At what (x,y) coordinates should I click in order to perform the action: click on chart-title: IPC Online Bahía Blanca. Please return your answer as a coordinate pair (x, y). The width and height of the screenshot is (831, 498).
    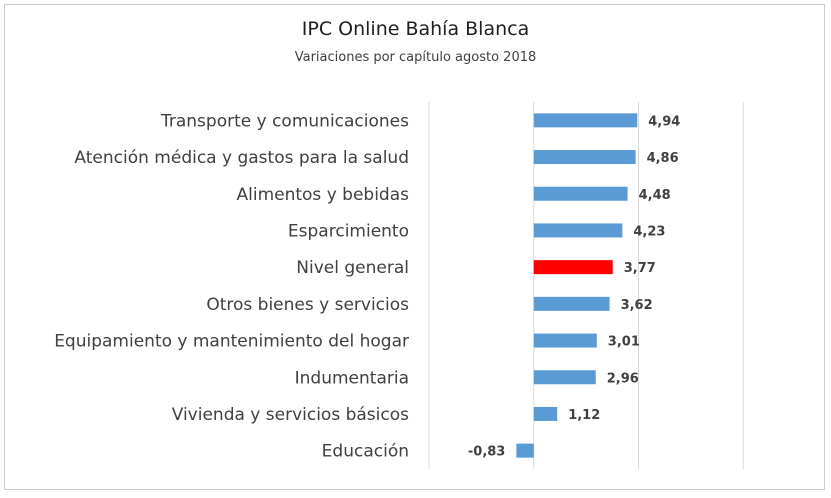
    Looking at the image, I should click on (415, 29).